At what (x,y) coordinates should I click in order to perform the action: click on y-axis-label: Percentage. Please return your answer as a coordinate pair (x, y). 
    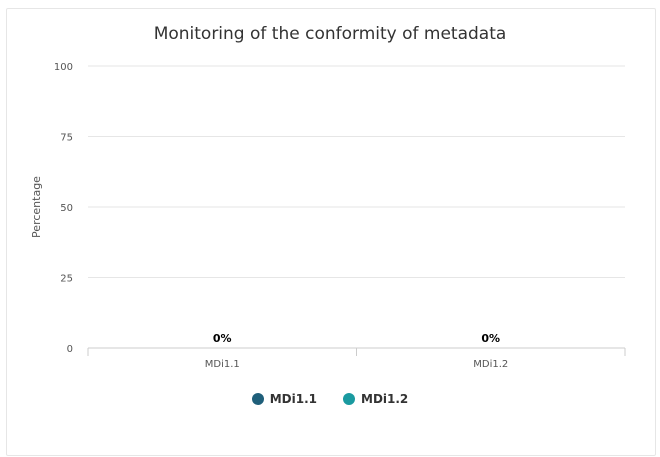
    Looking at the image, I should click on (36, 207).